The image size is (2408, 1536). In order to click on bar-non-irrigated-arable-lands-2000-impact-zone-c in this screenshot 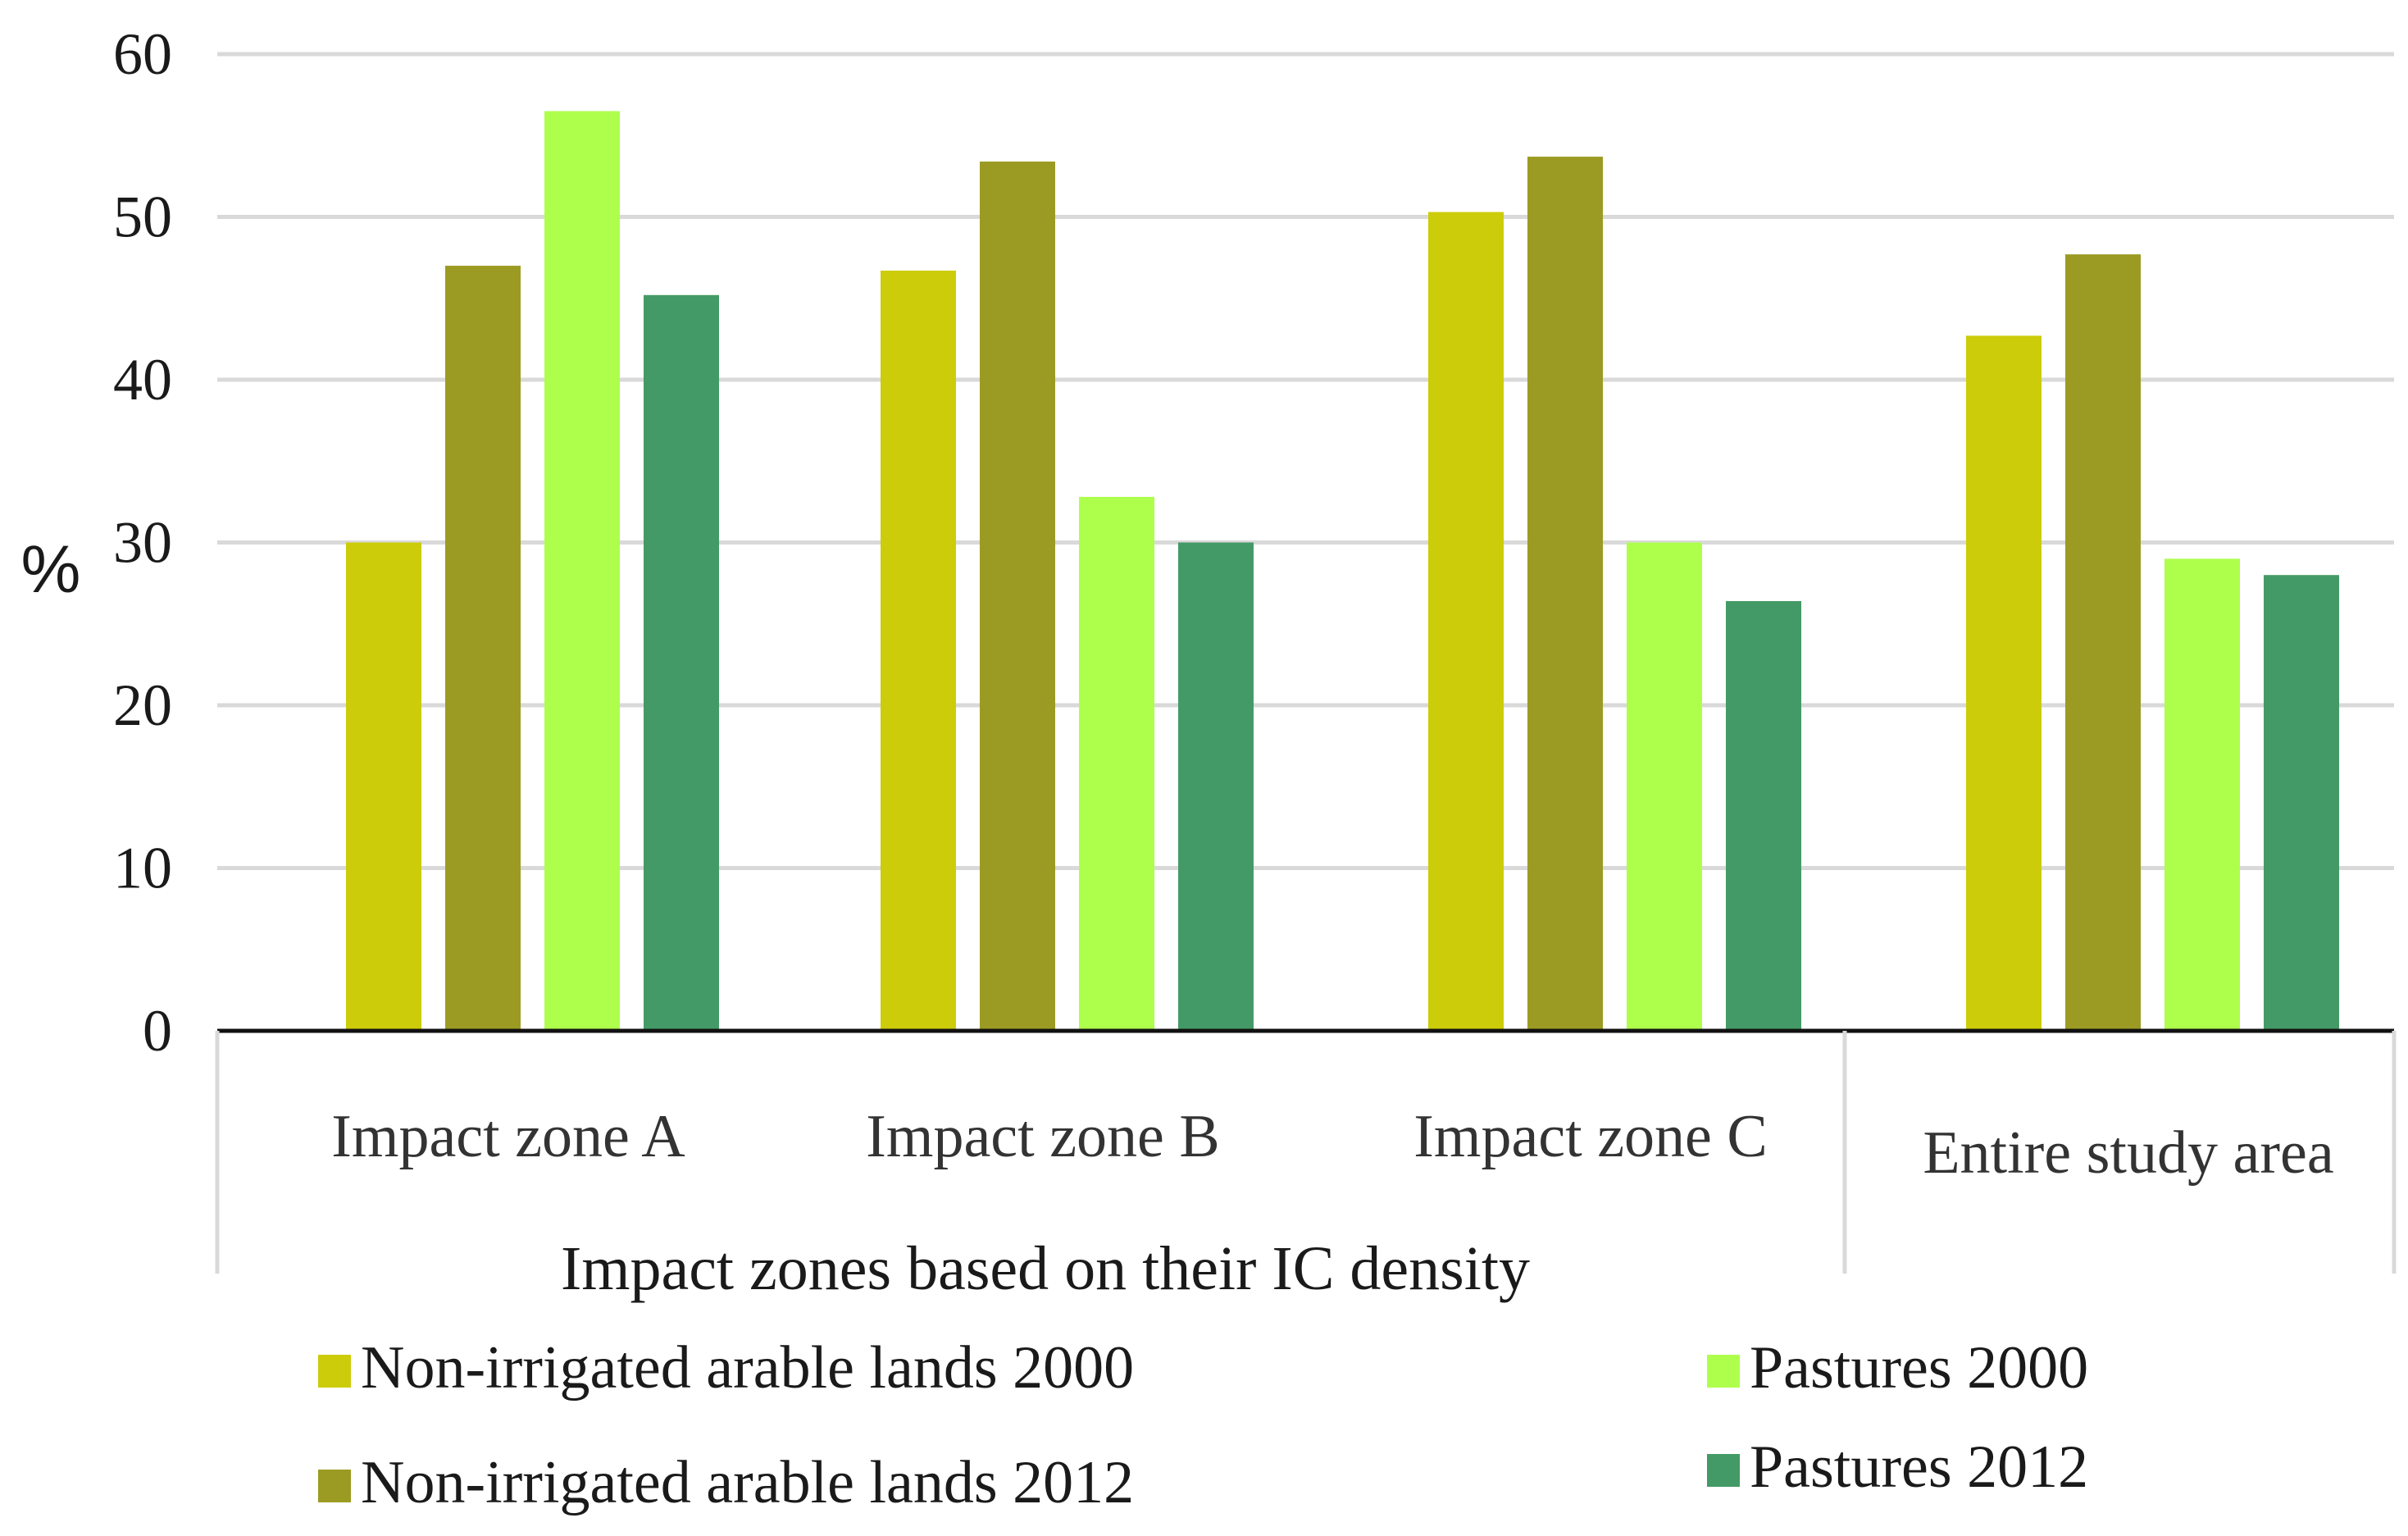, I will do `click(1466, 621)`.